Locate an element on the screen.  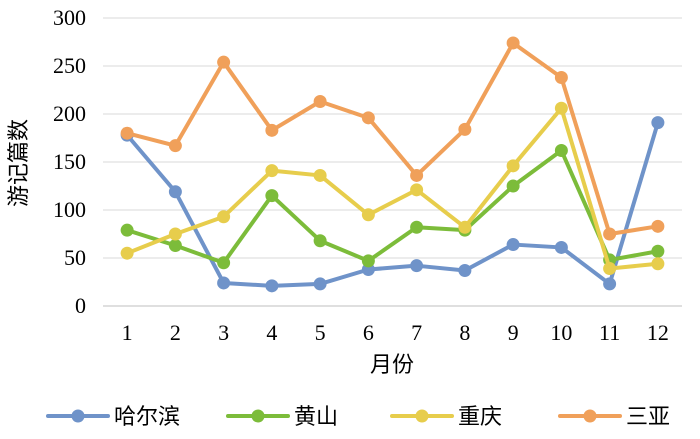
x-axis-title: 月份 is located at coordinates (392, 365).